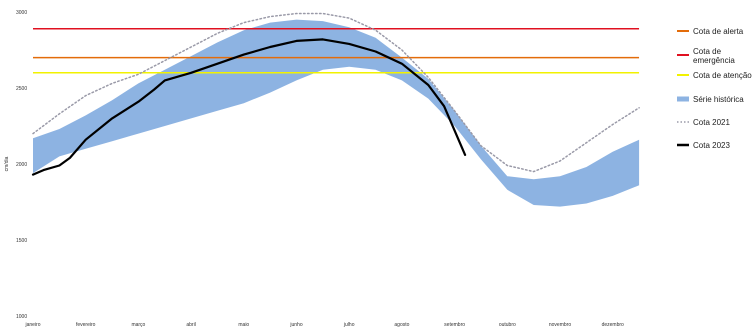  I want to click on legend-item-cota-2021: Cota 2021, so click(703, 122).